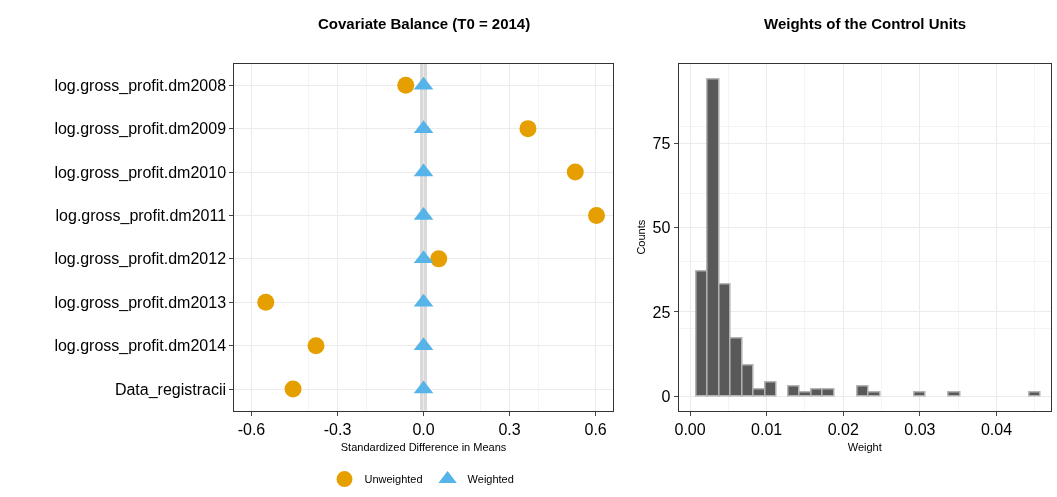  What do you see at coordinates (423, 447) in the screenshot?
I see `x-axis-title: Standardized Difference in Means` at bounding box center [423, 447].